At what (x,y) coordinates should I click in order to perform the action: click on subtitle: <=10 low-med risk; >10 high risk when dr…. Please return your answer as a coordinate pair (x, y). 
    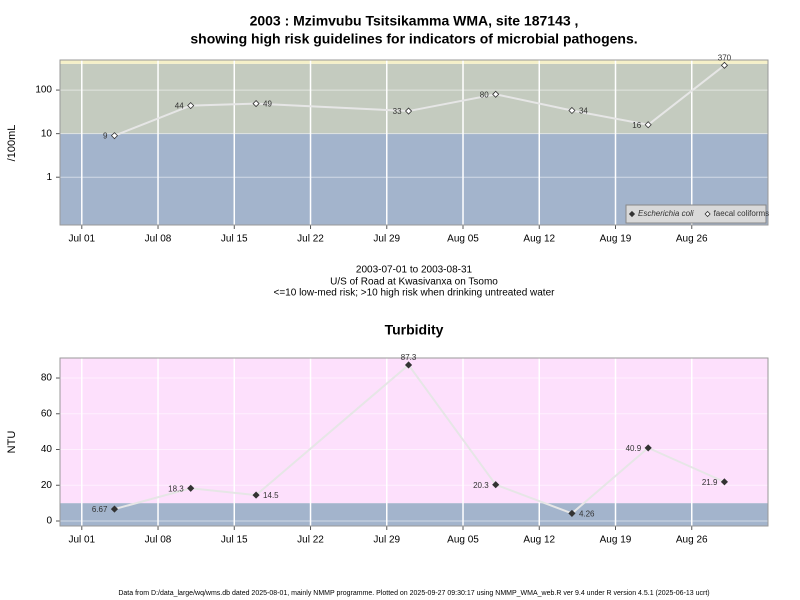
    Looking at the image, I should click on (415, 293).